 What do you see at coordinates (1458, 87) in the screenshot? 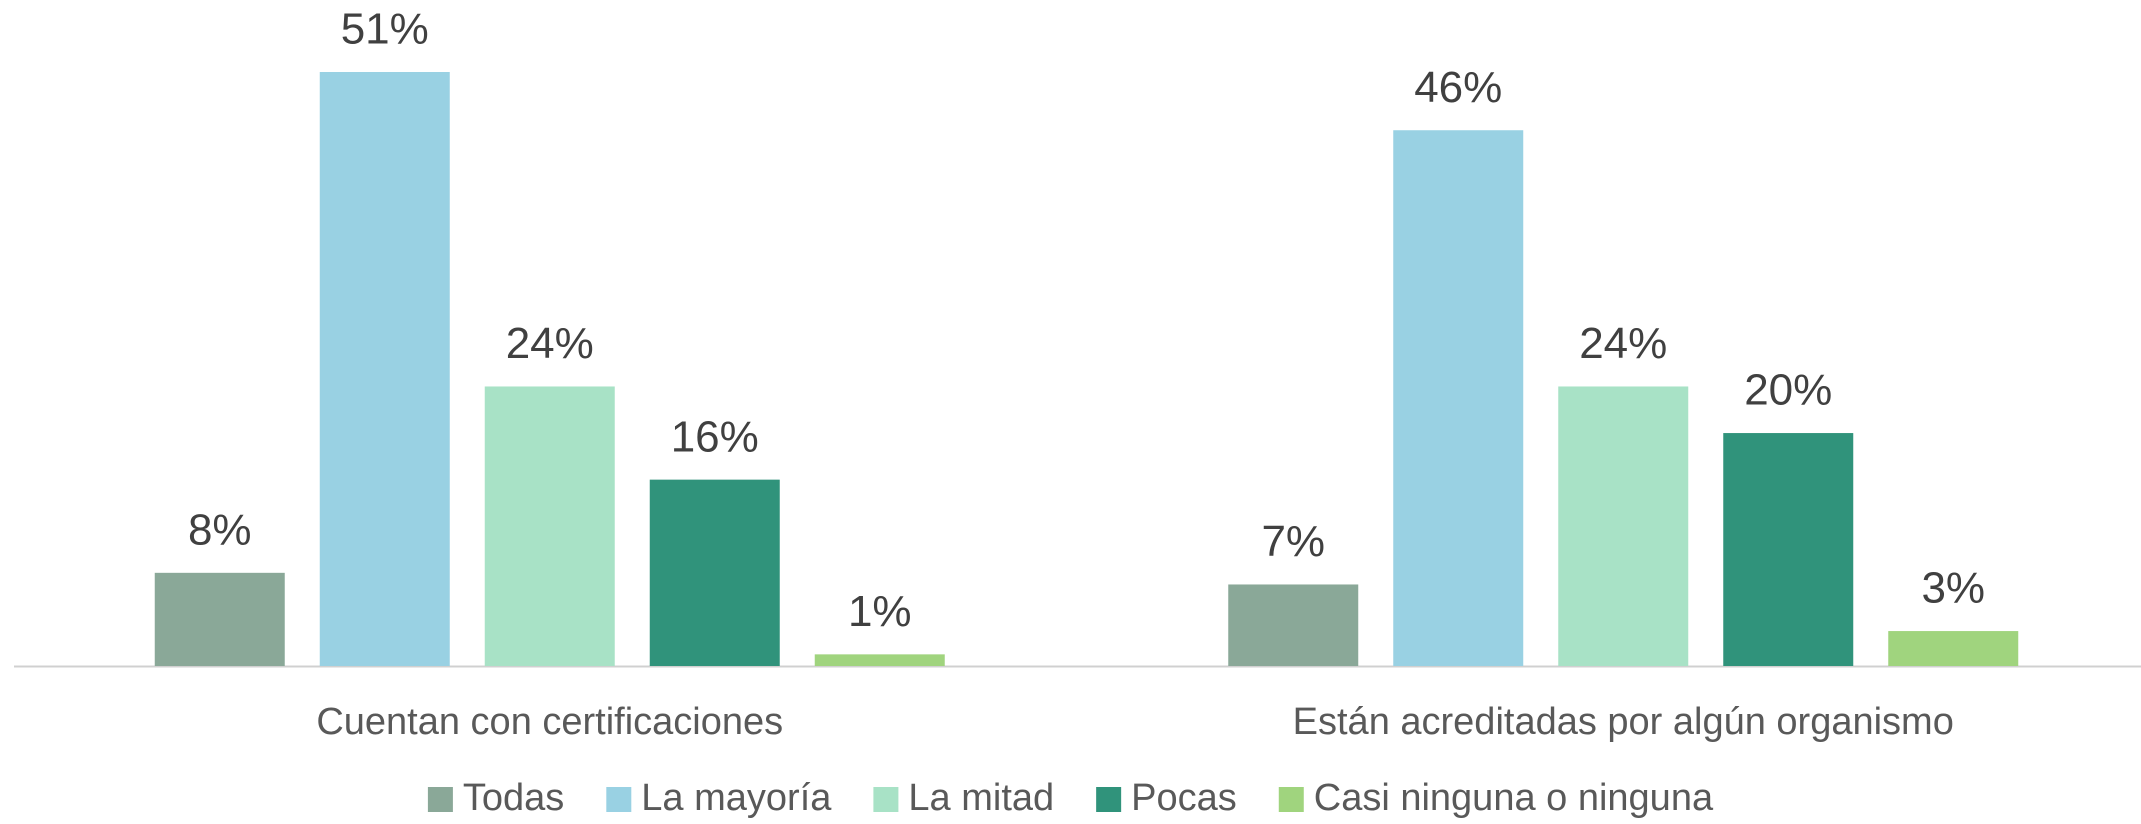
I see `value-label: 46%` at bounding box center [1458, 87].